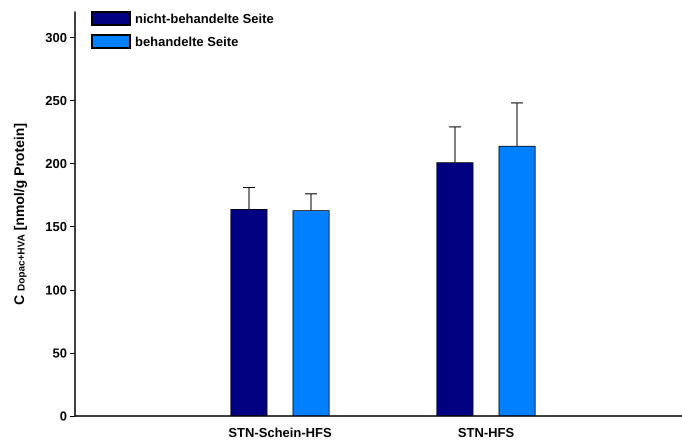 Image resolution: width=682 pixels, height=443 pixels. Describe the element at coordinates (280, 432) in the screenshot. I see `x-tick-label: STN-Schein-HFS` at that location.